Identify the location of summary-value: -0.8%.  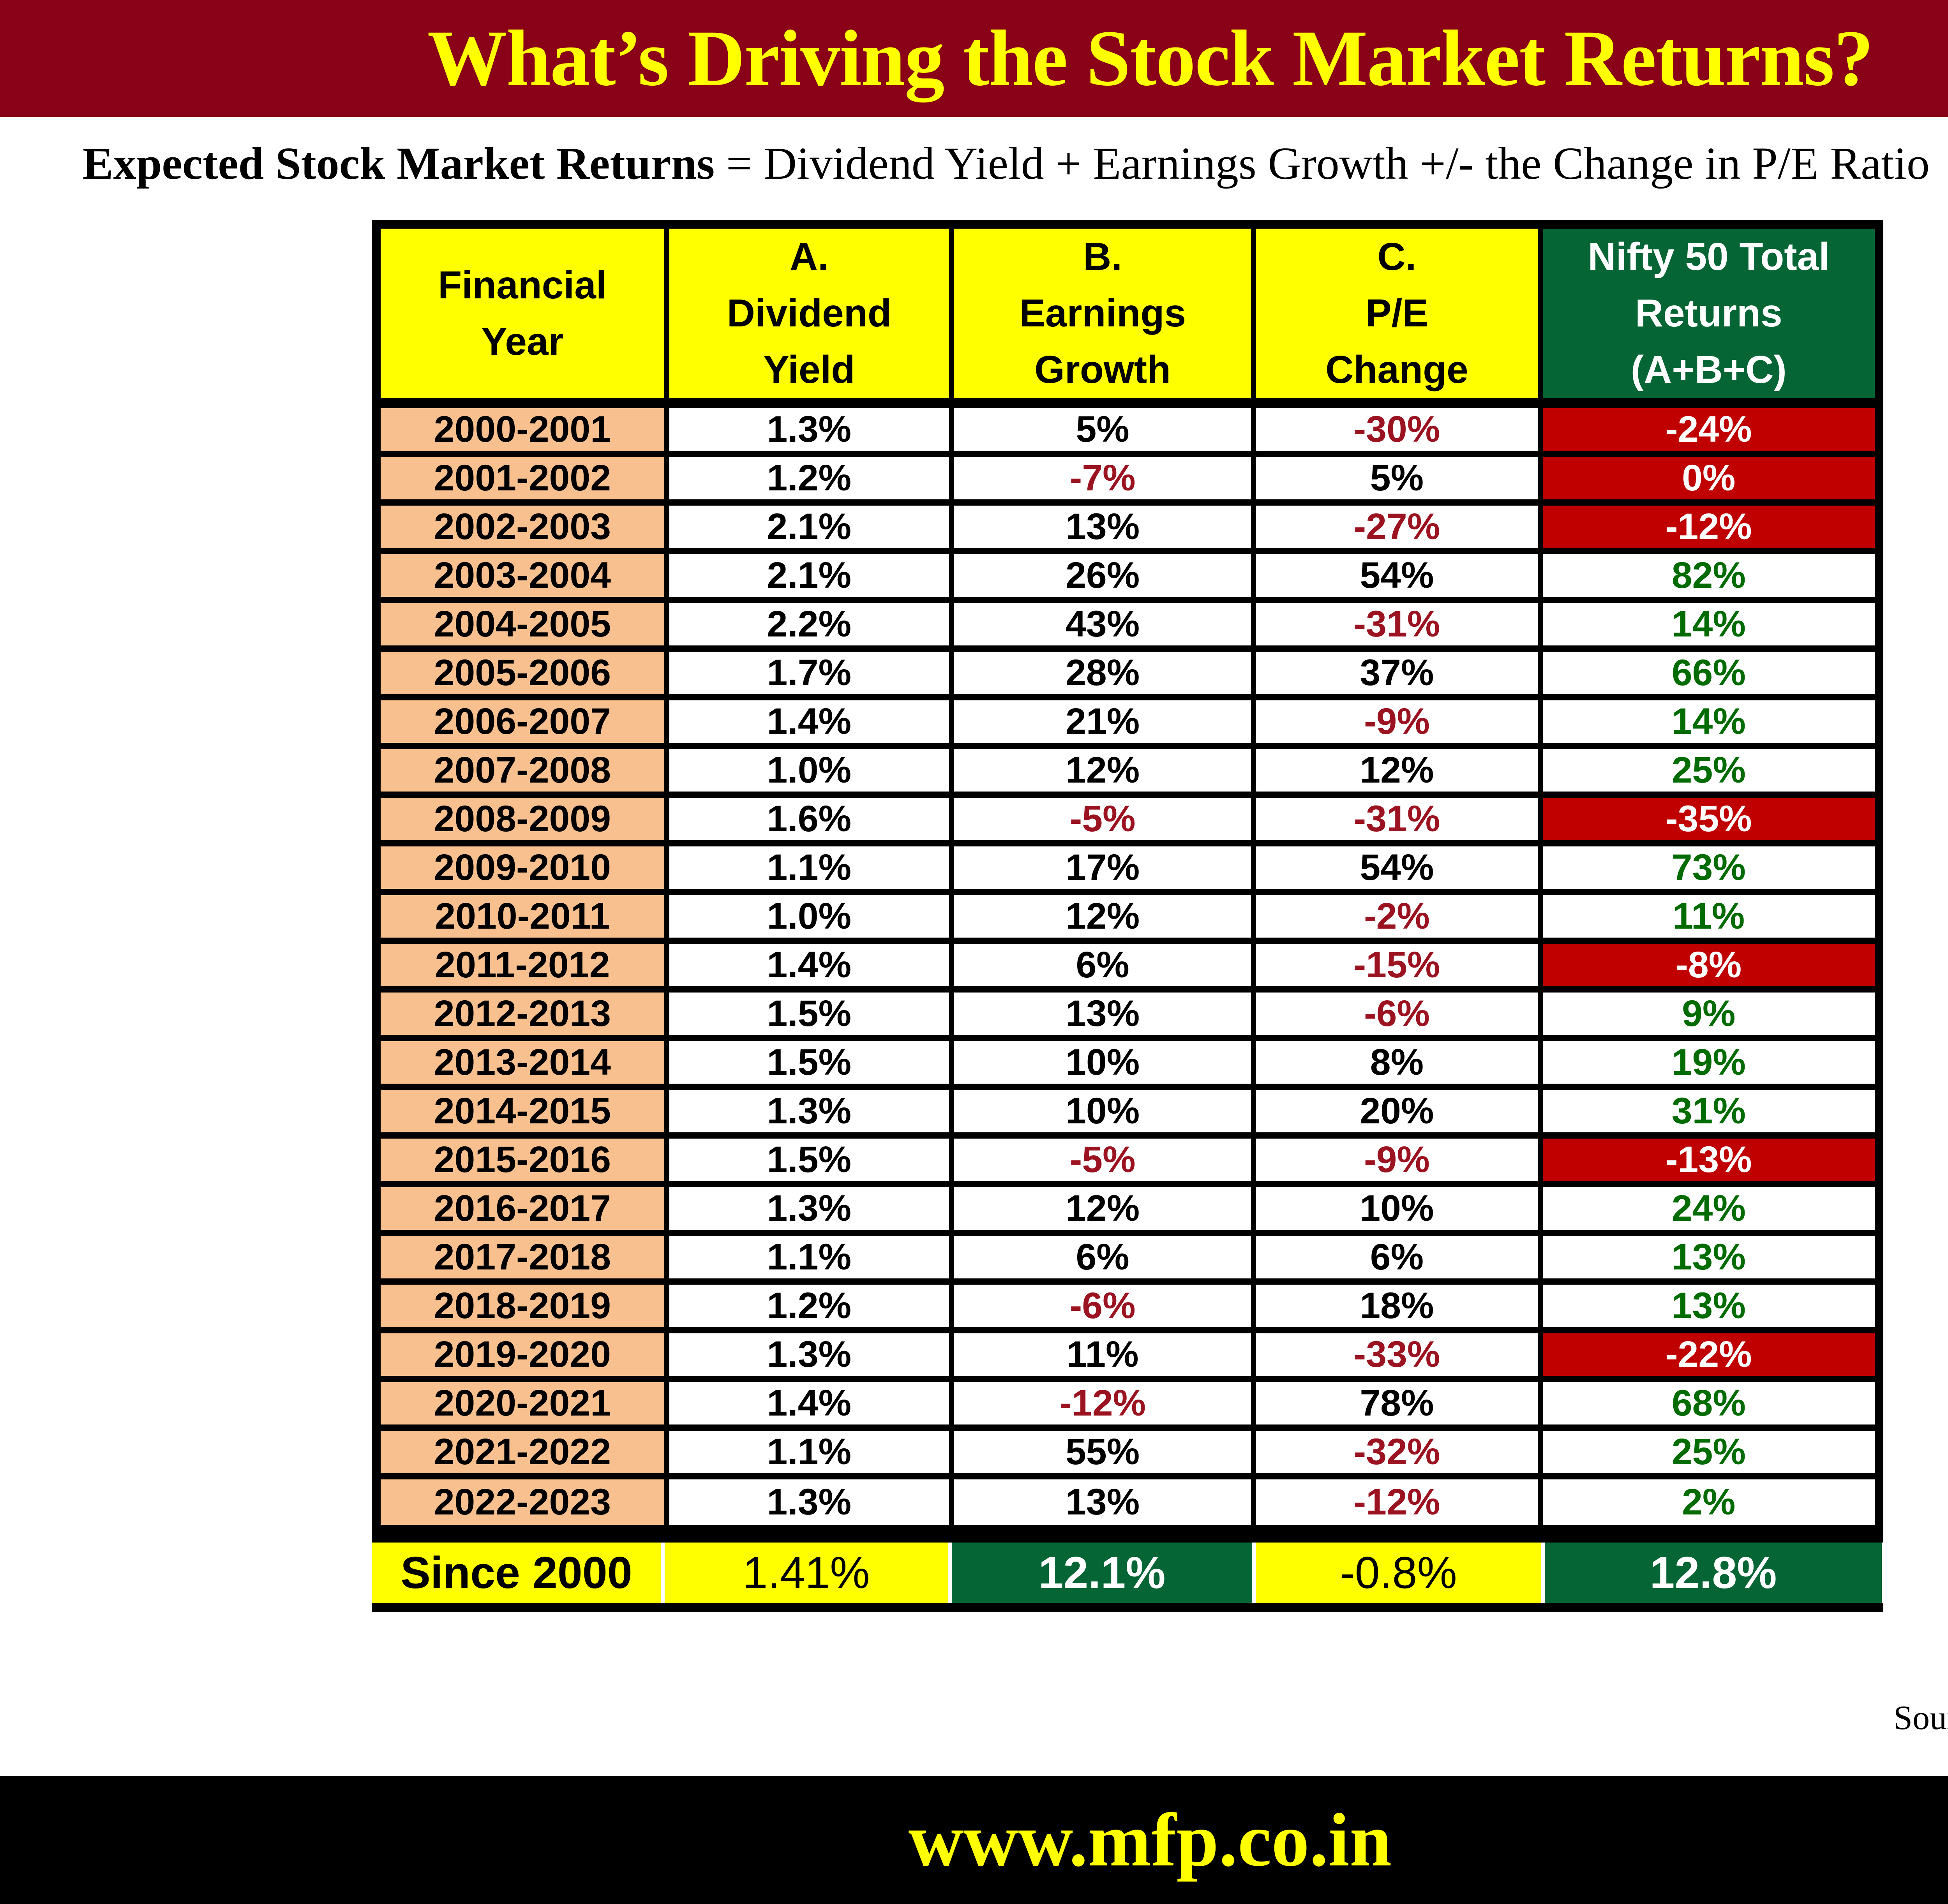
(1399, 1573).